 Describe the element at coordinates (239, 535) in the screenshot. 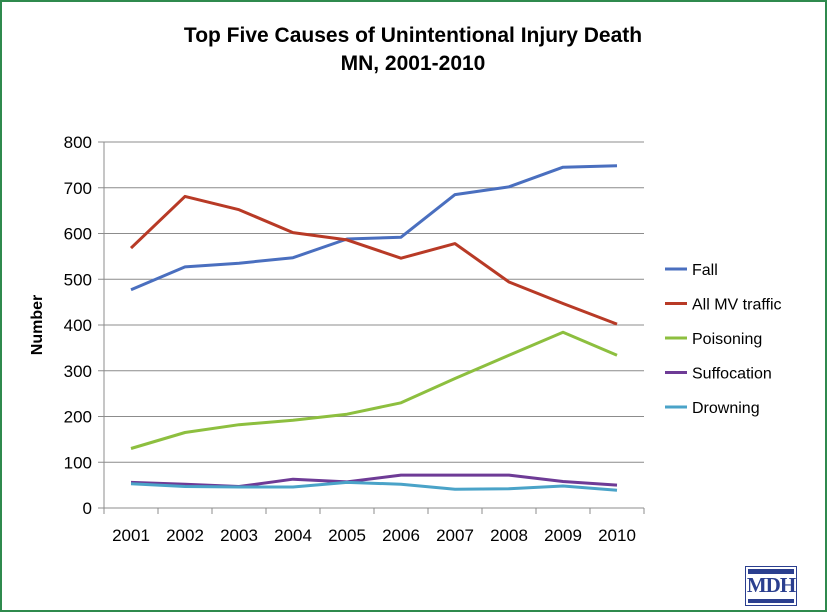

I see `x-tick-label: 2003` at that location.